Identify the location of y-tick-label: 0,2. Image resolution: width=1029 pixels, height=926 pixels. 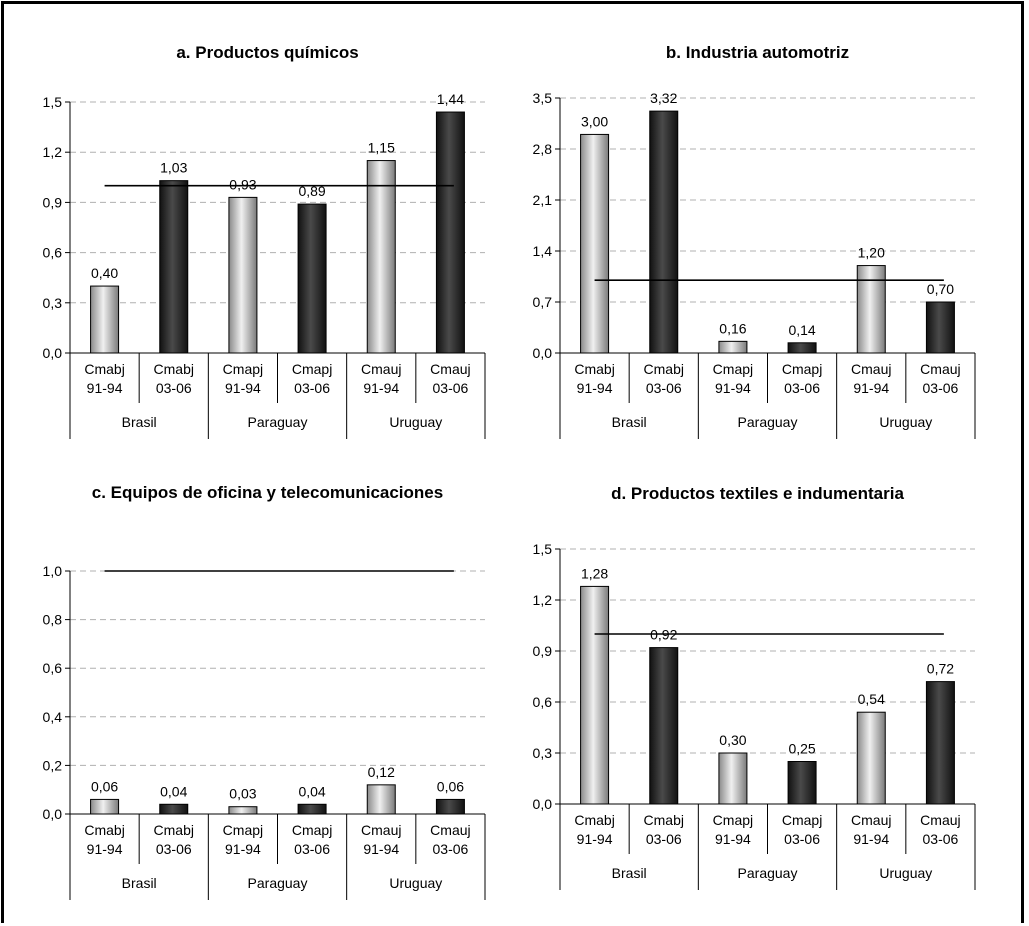
(53, 765).